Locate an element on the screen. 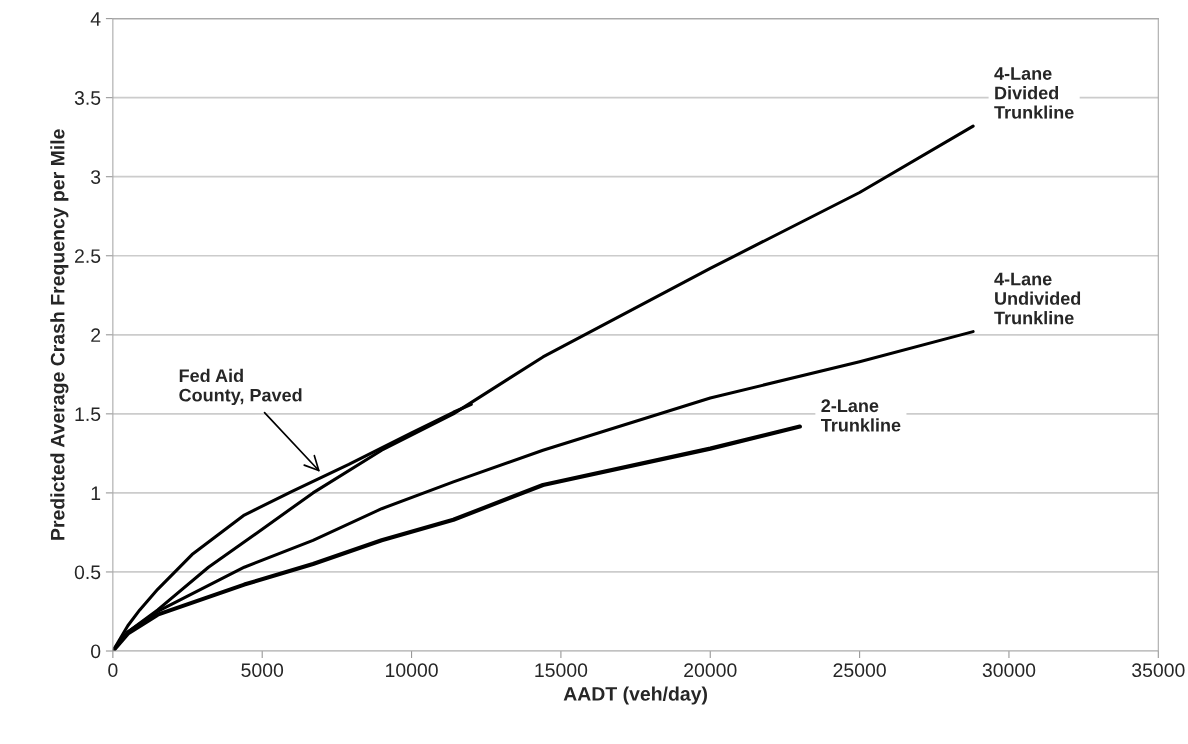 This screenshot has width=1188, height=744. x-tick-label: 15000 is located at coordinates (561, 670).